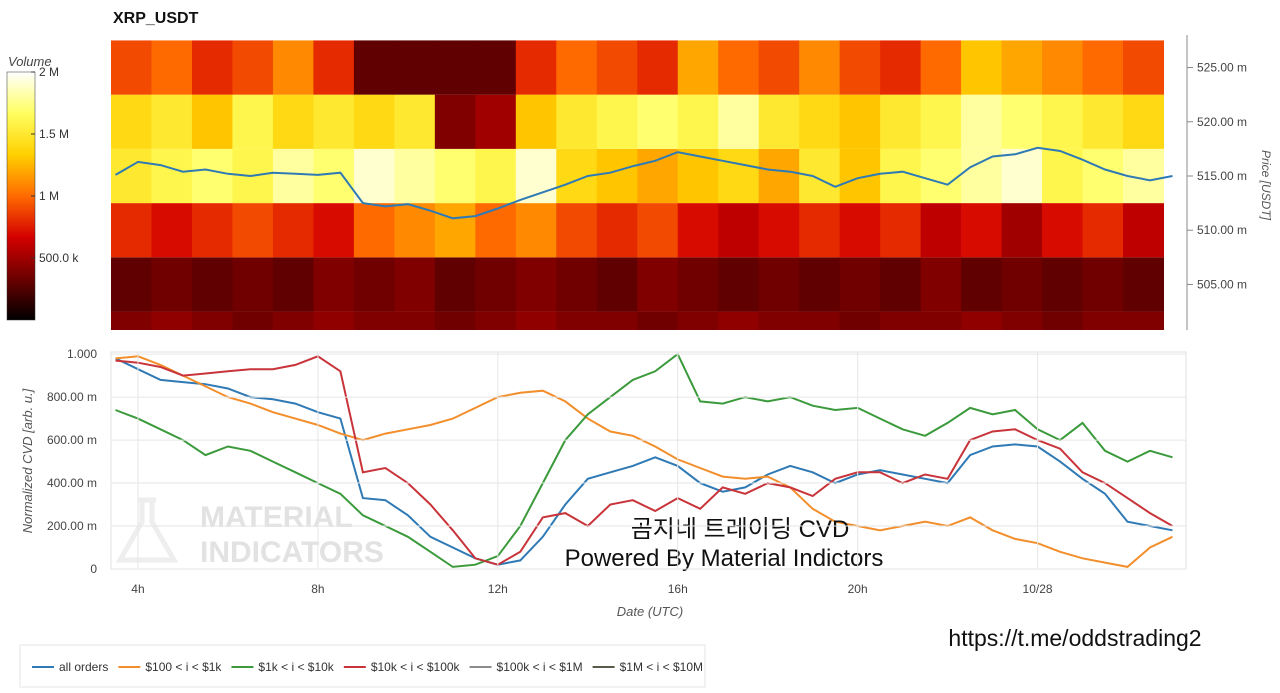  I want to click on colorbar-tick-label: 1 M, so click(49, 196).